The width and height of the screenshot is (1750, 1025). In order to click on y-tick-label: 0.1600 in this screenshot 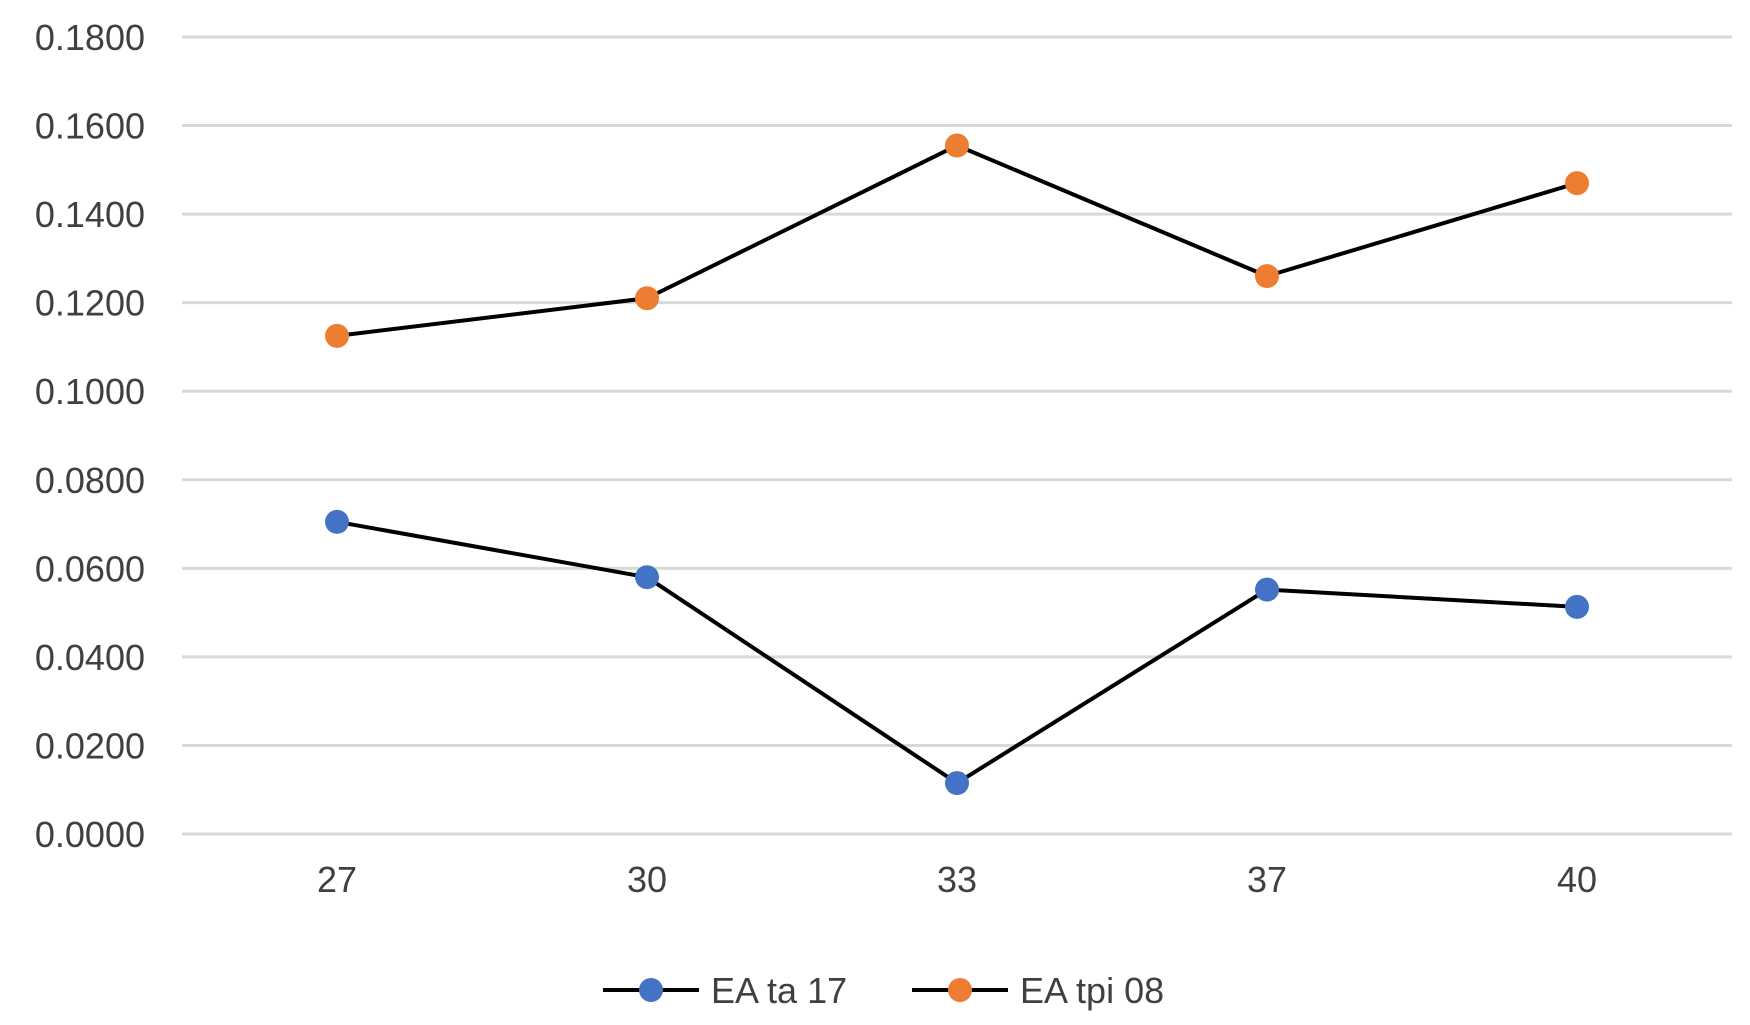, I will do `click(90, 126)`.